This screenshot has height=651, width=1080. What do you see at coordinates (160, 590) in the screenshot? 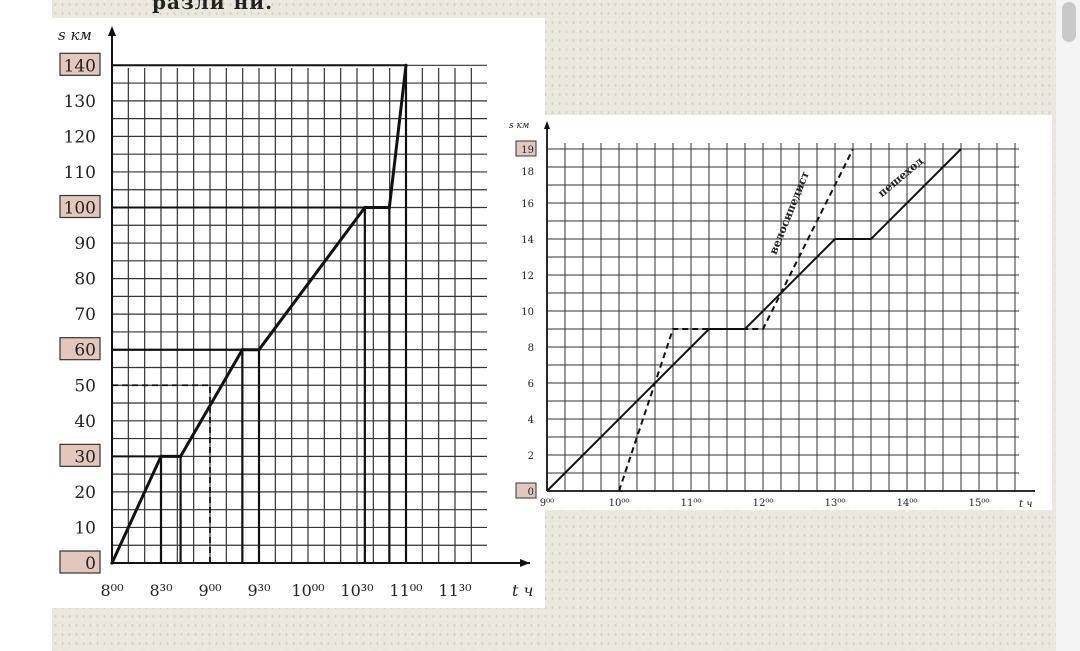
I see `x-tick-label: 8³⁰` at bounding box center [160, 590].